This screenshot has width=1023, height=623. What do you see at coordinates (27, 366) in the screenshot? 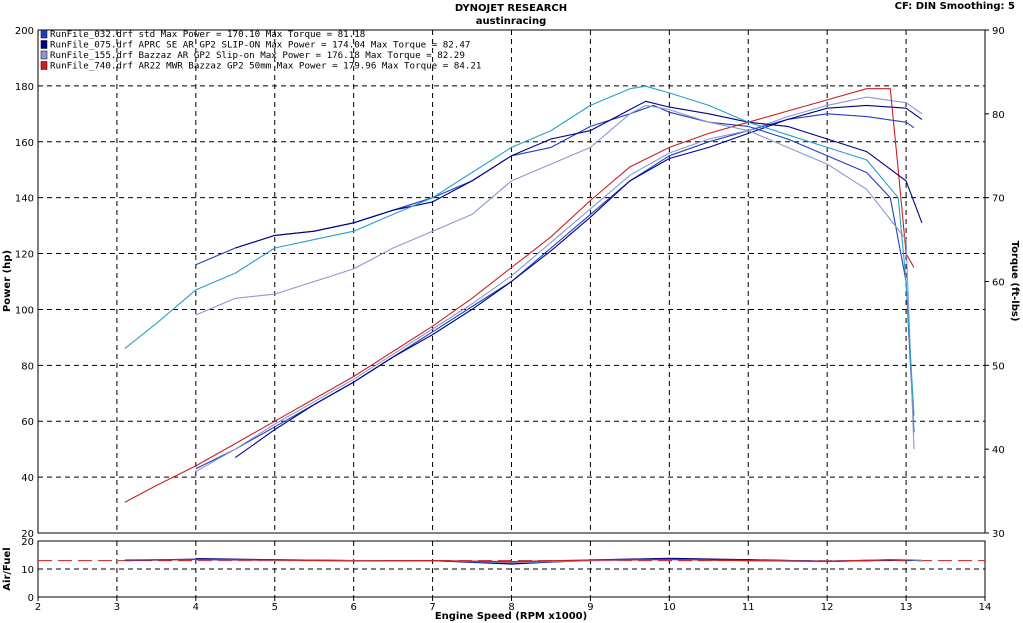
I see `y-tick-label: 80` at bounding box center [27, 366].